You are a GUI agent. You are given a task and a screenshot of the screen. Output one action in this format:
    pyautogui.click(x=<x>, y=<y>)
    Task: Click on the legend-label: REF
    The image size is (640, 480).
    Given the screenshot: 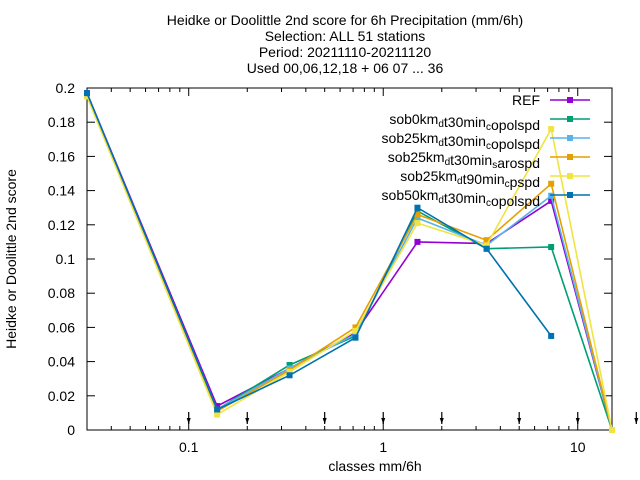 What is the action you would take?
    pyautogui.click(x=526, y=100)
    